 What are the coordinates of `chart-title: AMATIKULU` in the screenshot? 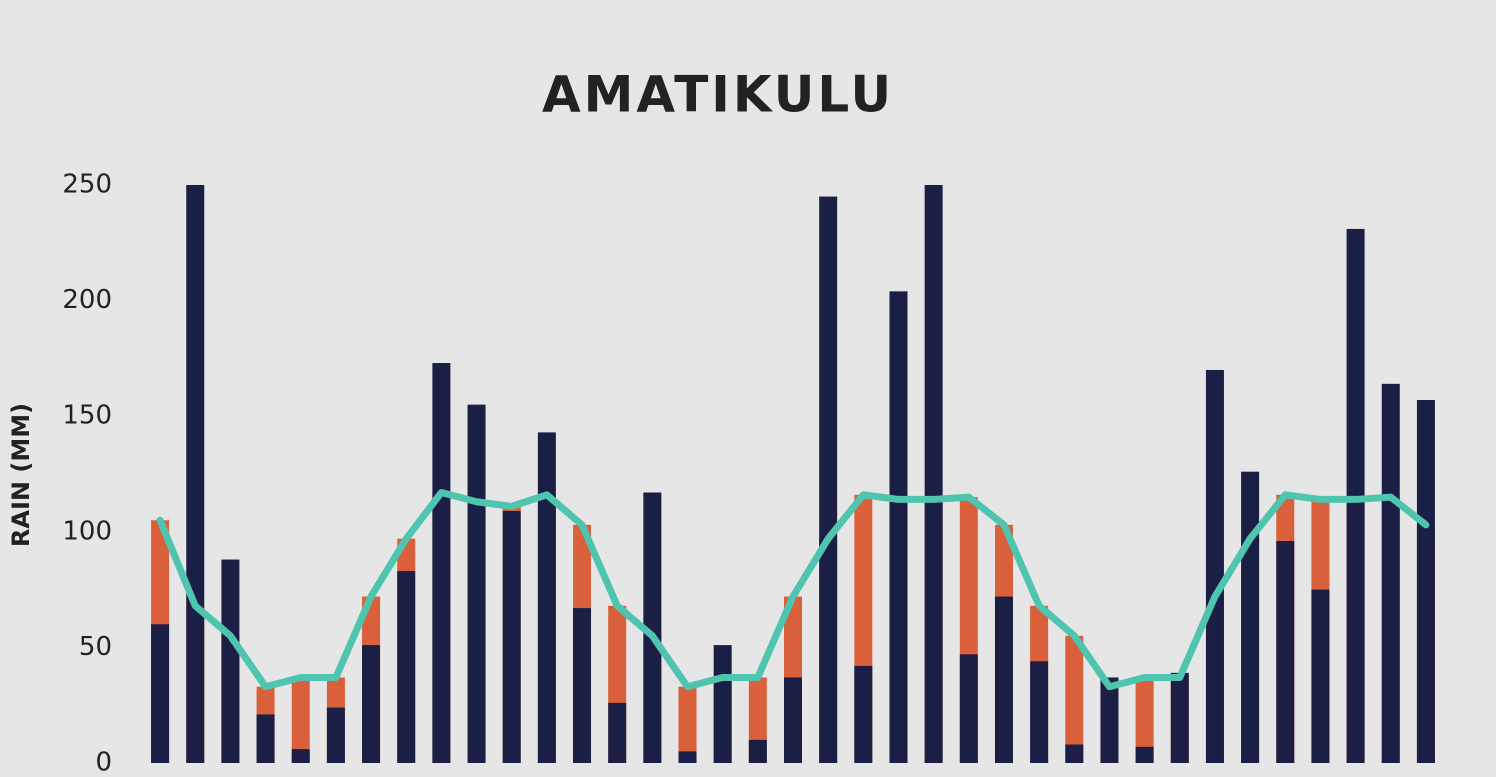 It's located at (718, 95).